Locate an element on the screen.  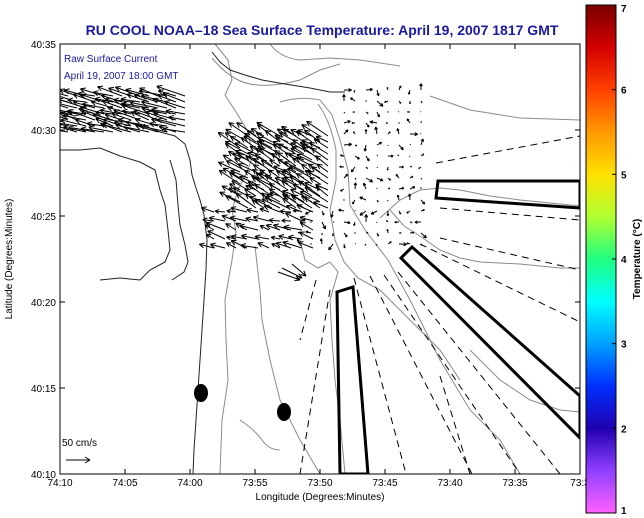
y-tick-label: 40:25 is located at coordinates (43, 217).